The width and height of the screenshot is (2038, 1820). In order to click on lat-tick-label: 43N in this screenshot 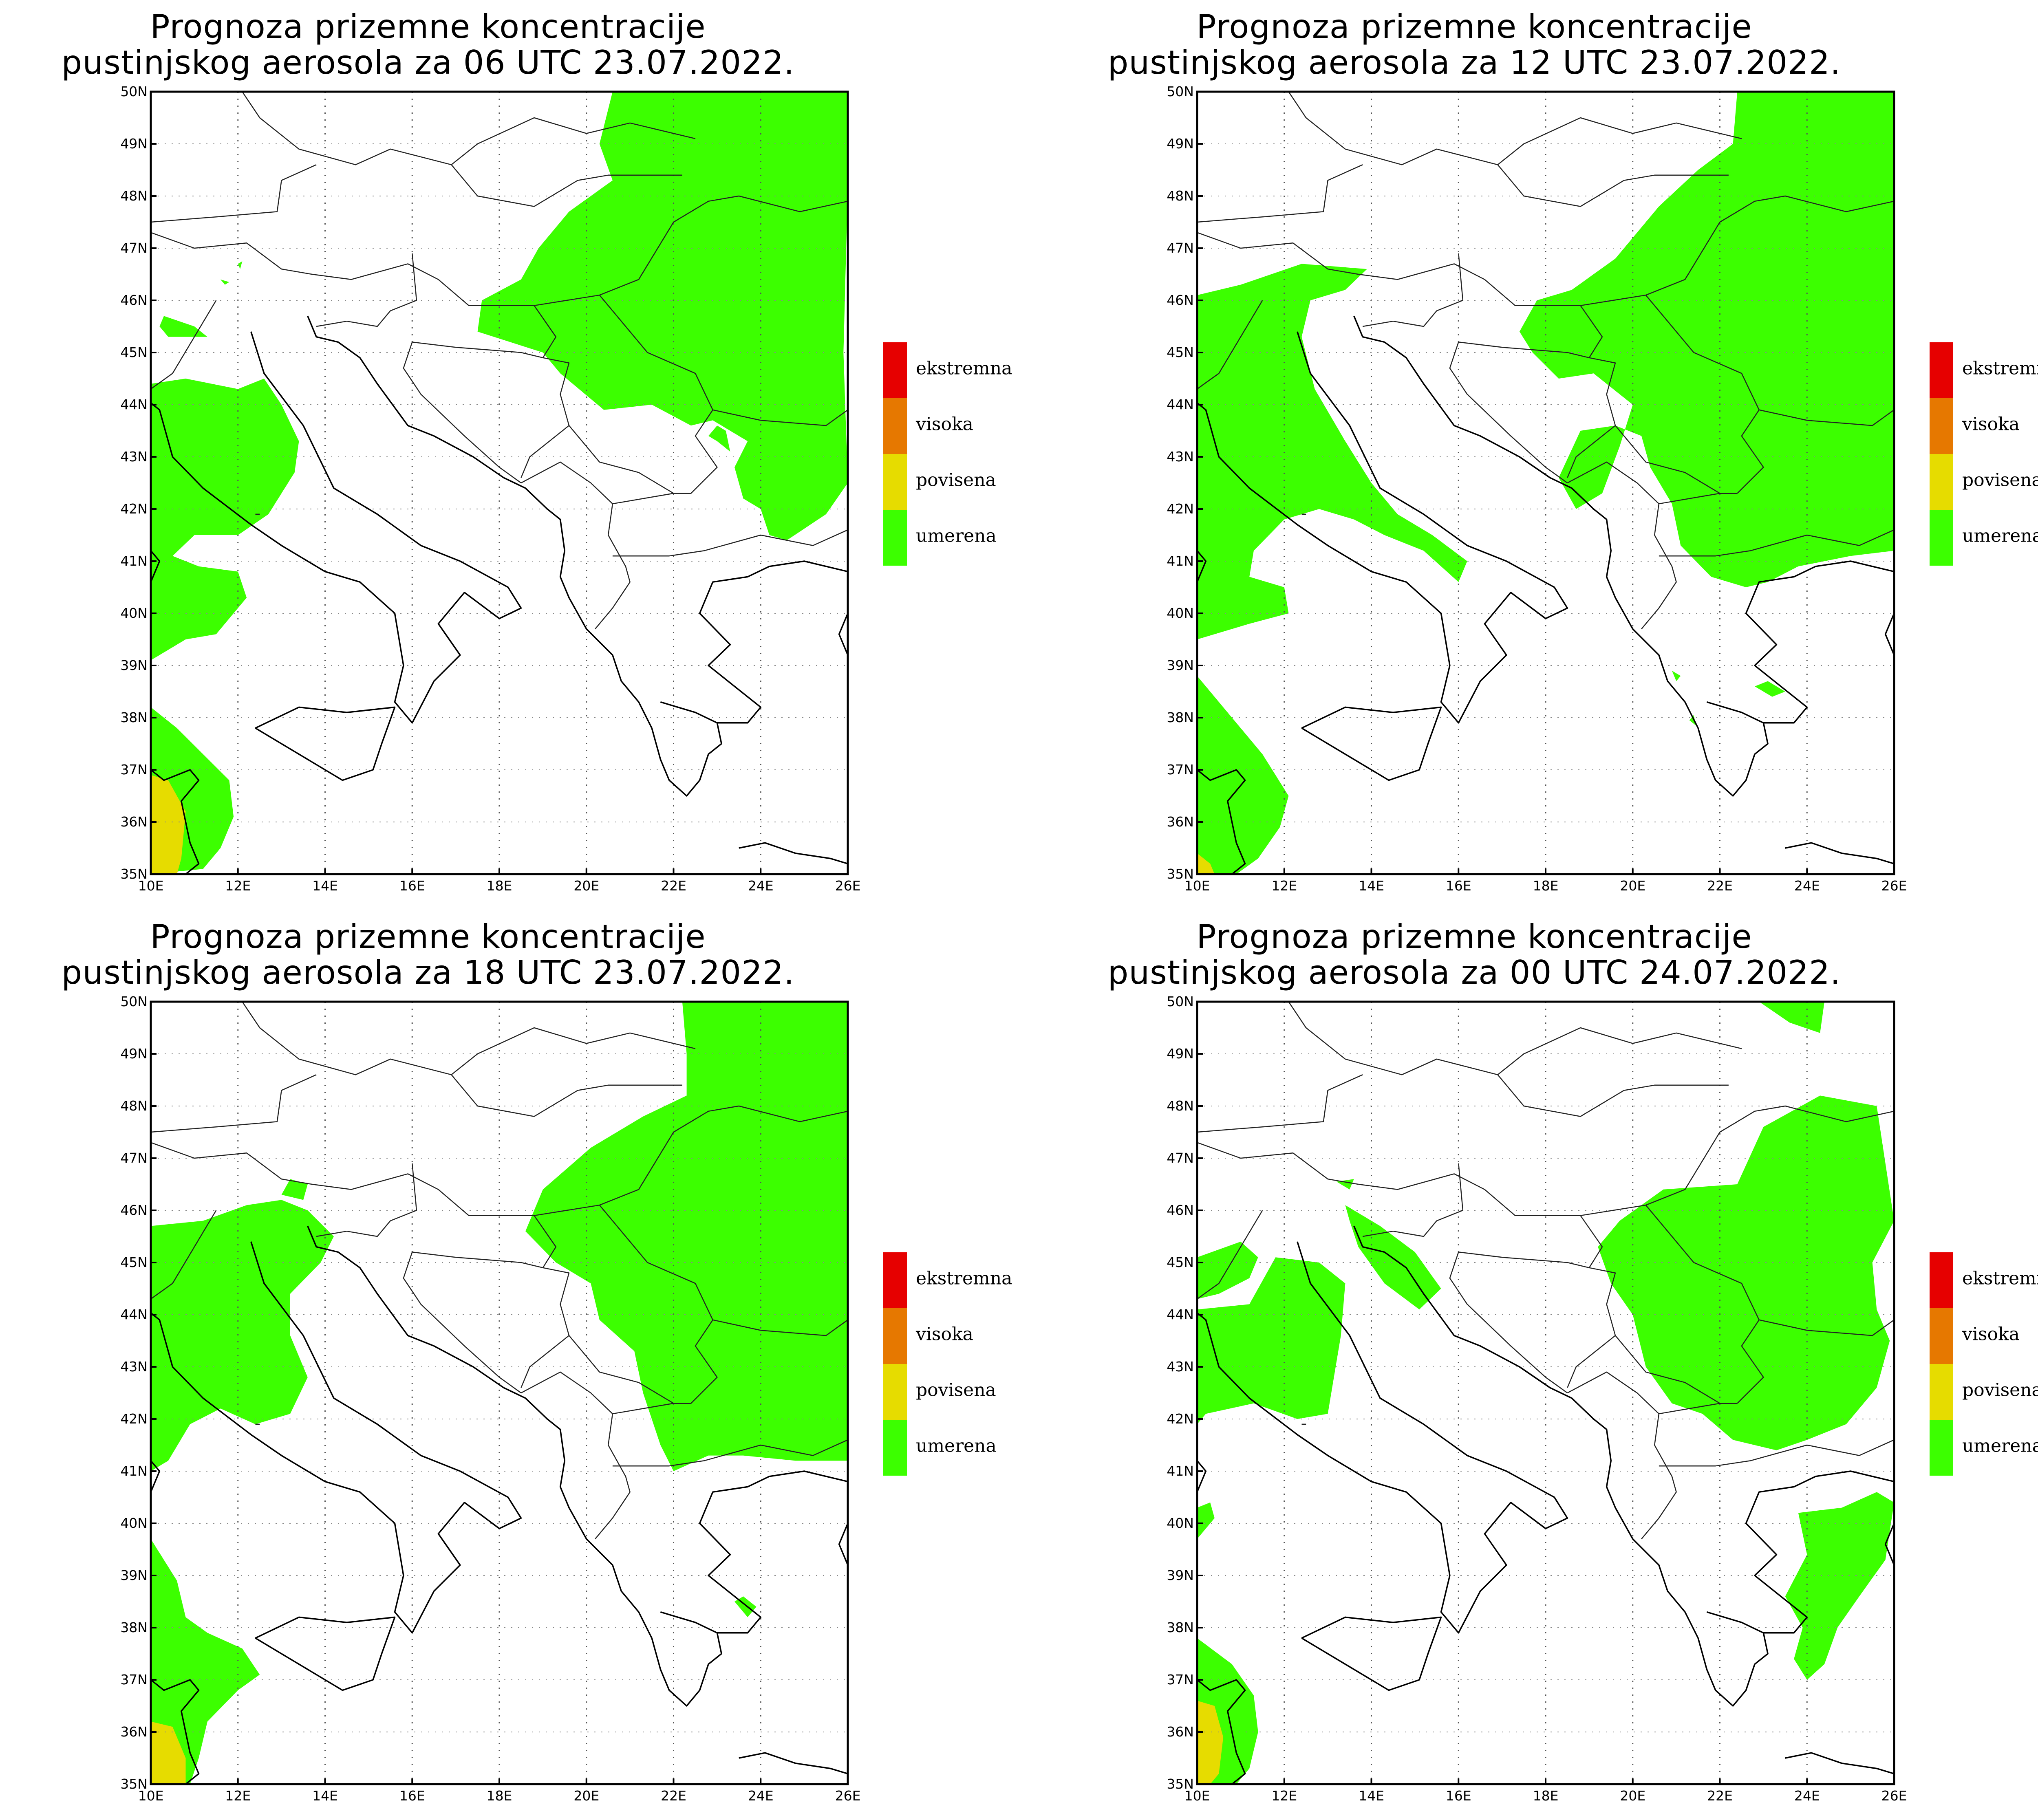, I will do `click(134, 457)`.